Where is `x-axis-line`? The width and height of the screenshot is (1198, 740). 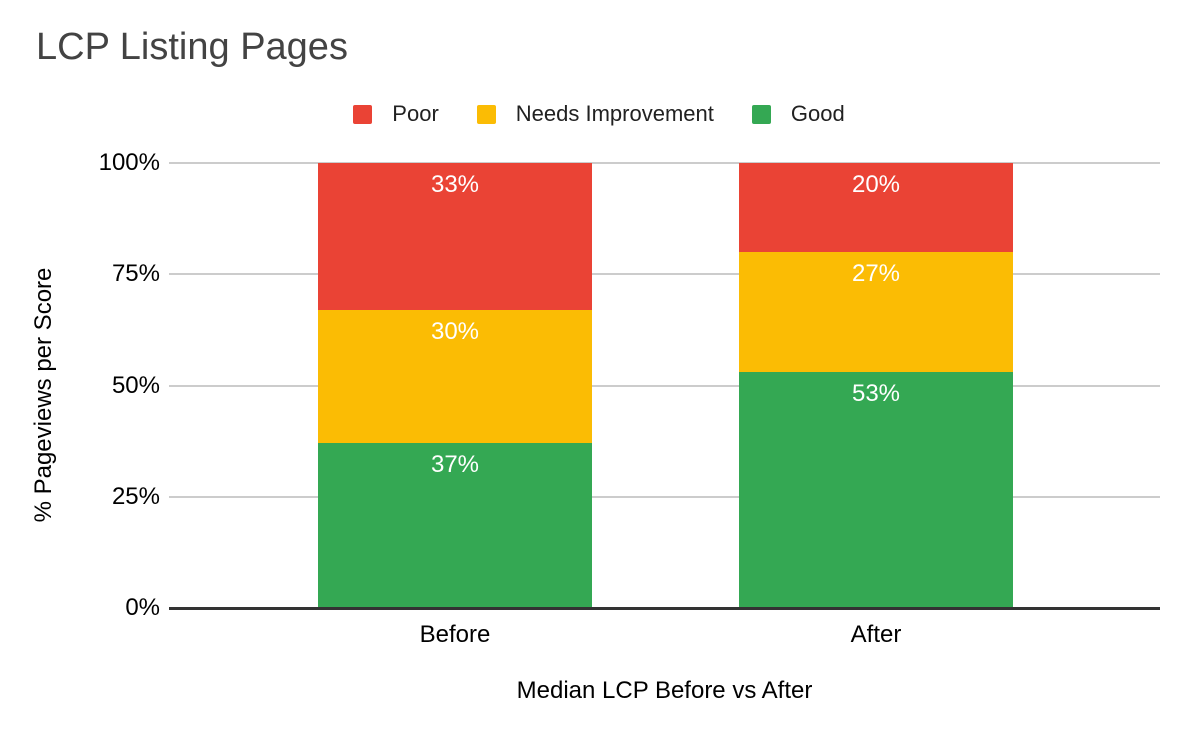 x-axis-line is located at coordinates (664, 608).